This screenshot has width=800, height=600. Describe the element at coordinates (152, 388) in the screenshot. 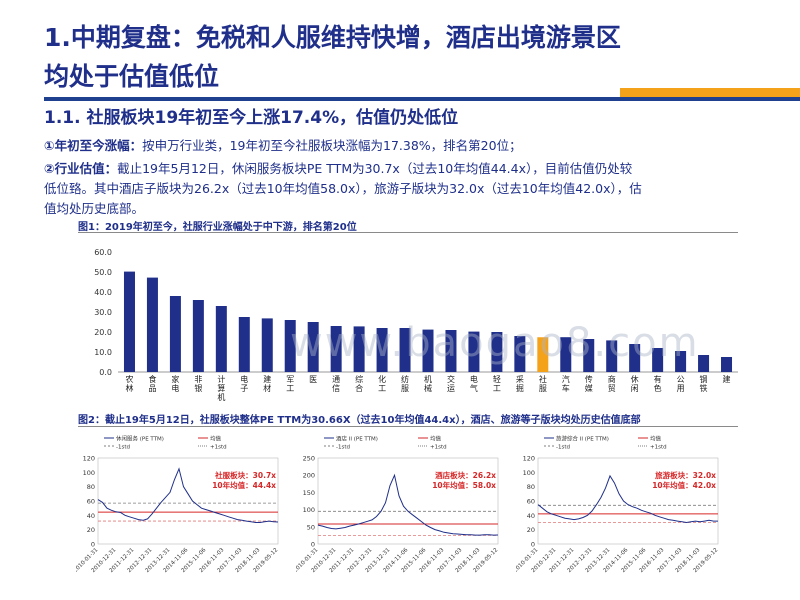

I see `x-tick-label: 品` at that location.